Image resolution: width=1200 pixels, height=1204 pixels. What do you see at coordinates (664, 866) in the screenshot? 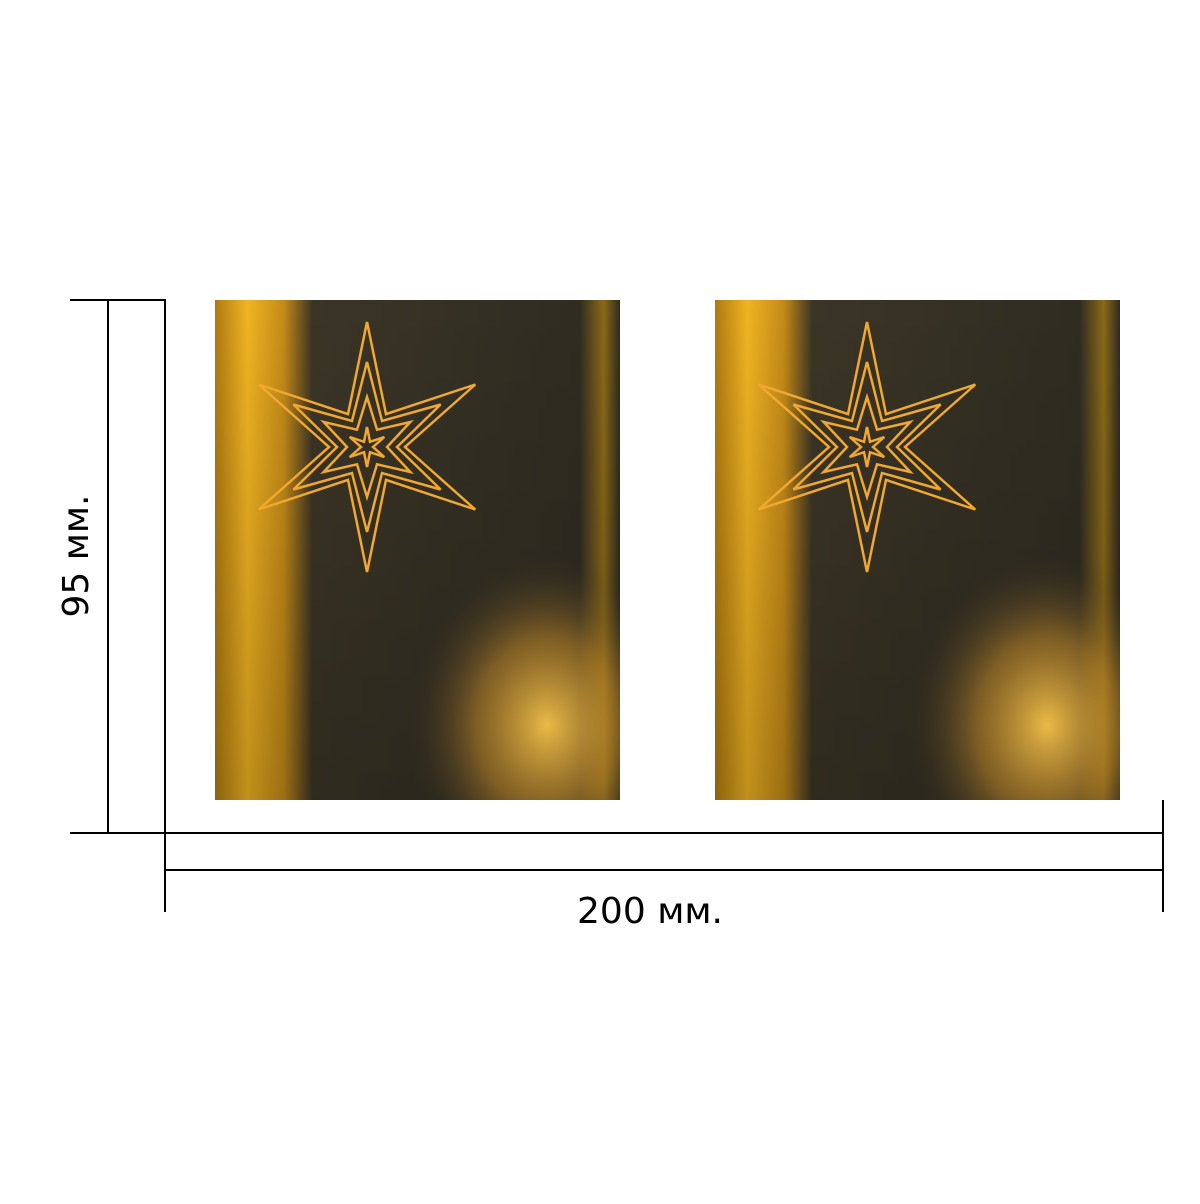
I see `width-dimension: 200 мм.` at bounding box center [664, 866].